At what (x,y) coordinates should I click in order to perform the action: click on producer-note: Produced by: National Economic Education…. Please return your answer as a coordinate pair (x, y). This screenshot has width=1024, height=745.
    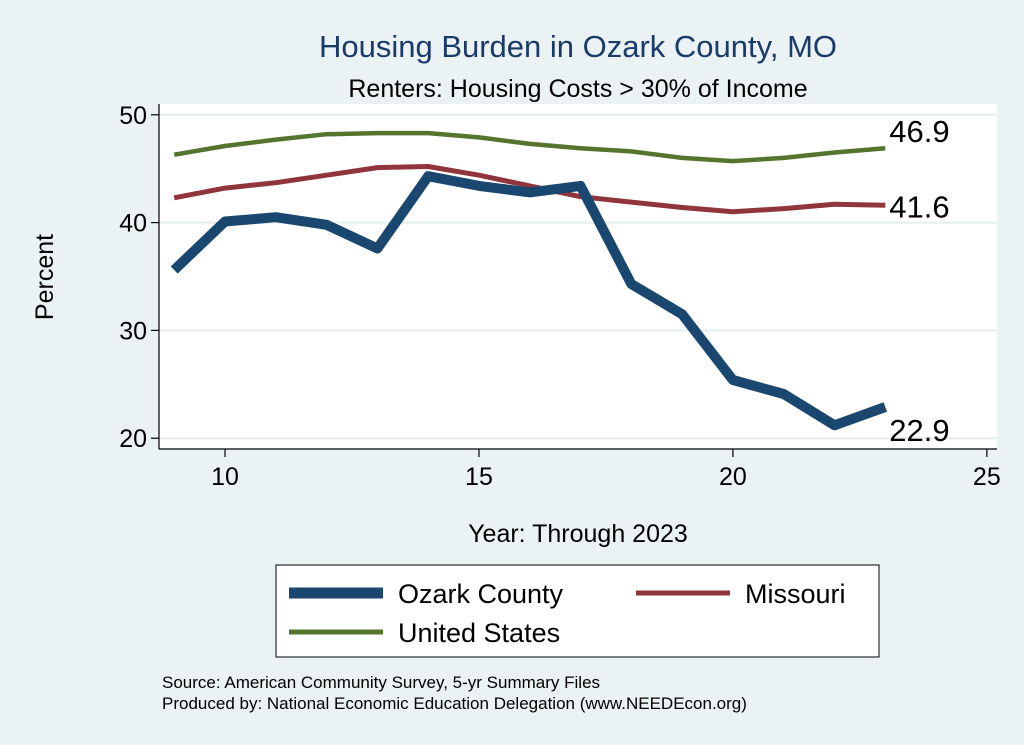
    Looking at the image, I should click on (454, 703).